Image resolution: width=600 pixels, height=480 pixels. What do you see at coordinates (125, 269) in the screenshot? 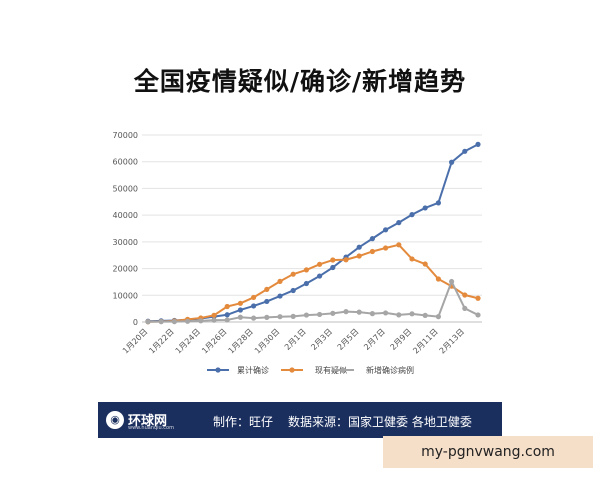
I see `y-tick-label: 20000` at bounding box center [125, 269].